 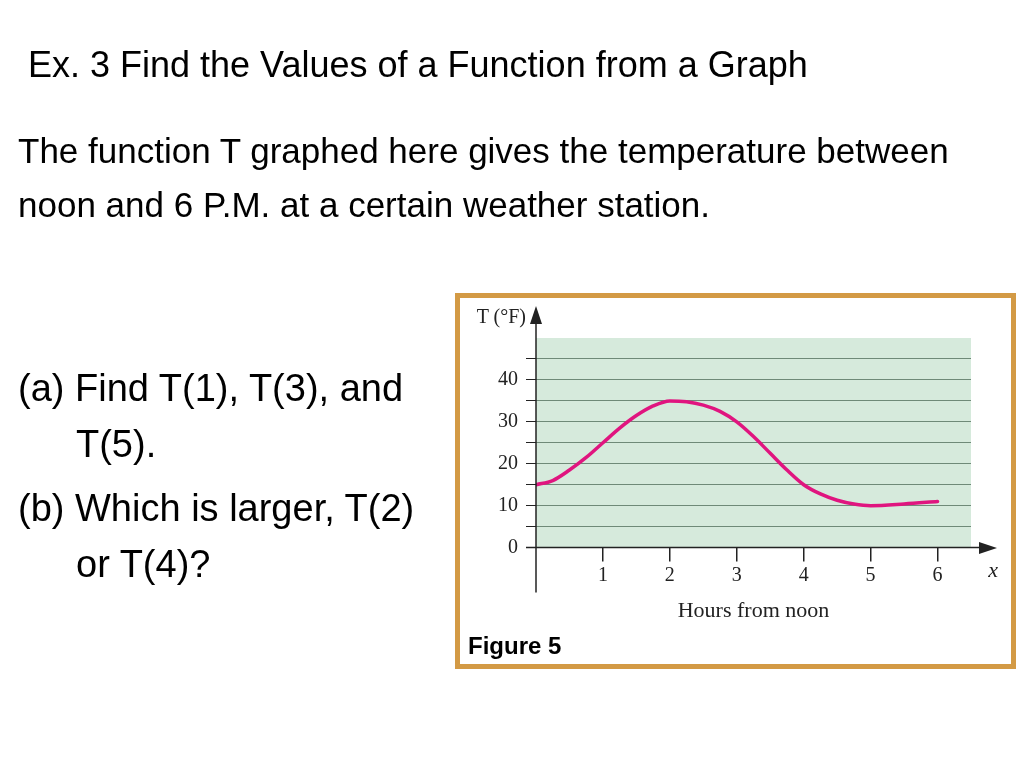 I want to click on x-axis-title: Hours from noon, so click(x=753, y=609).